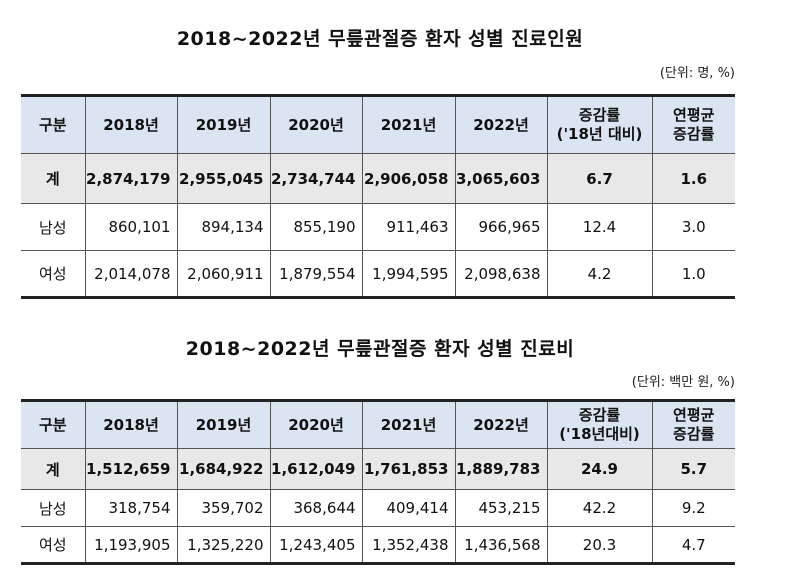 The width and height of the screenshot is (808, 573). Describe the element at coordinates (683, 382) in the screenshot. I see `table2-unit: (단위: 백만 원, %)` at that location.